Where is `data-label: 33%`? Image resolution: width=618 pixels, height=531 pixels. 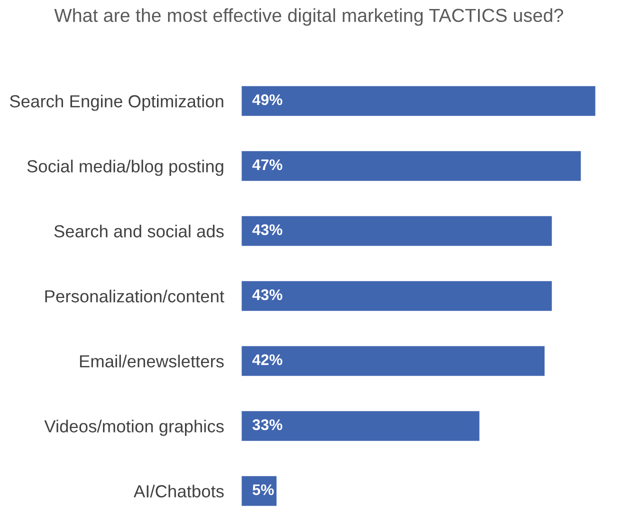
data-label: 33% is located at coordinates (267, 424).